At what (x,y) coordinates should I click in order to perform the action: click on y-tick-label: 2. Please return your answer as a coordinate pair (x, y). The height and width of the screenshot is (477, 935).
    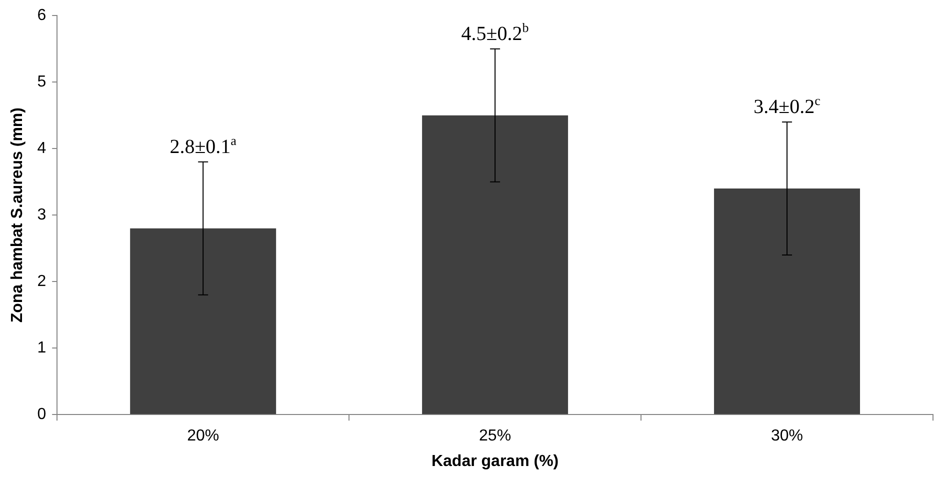
    Looking at the image, I should click on (41, 281).